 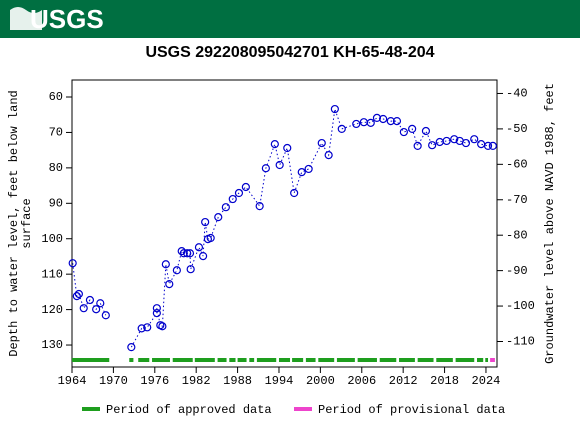 What do you see at coordinates (56, 168) in the screenshot?
I see `y-tick-label: 80` at bounding box center [56, 168].